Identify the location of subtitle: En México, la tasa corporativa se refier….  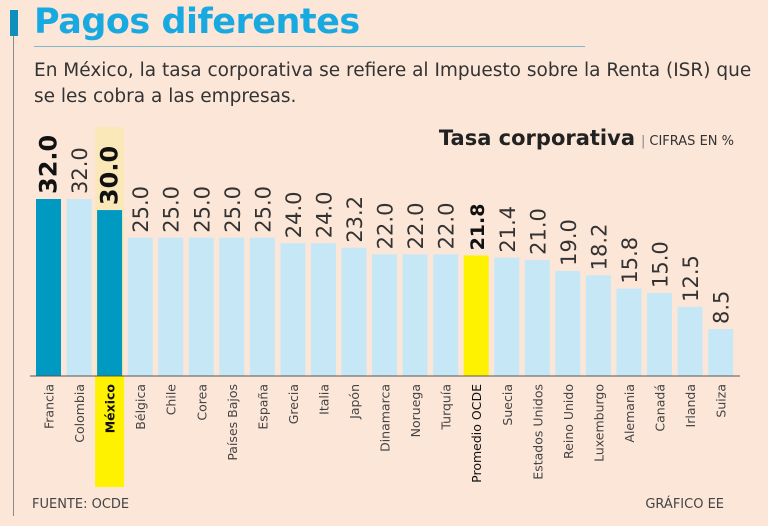
(393, 83).